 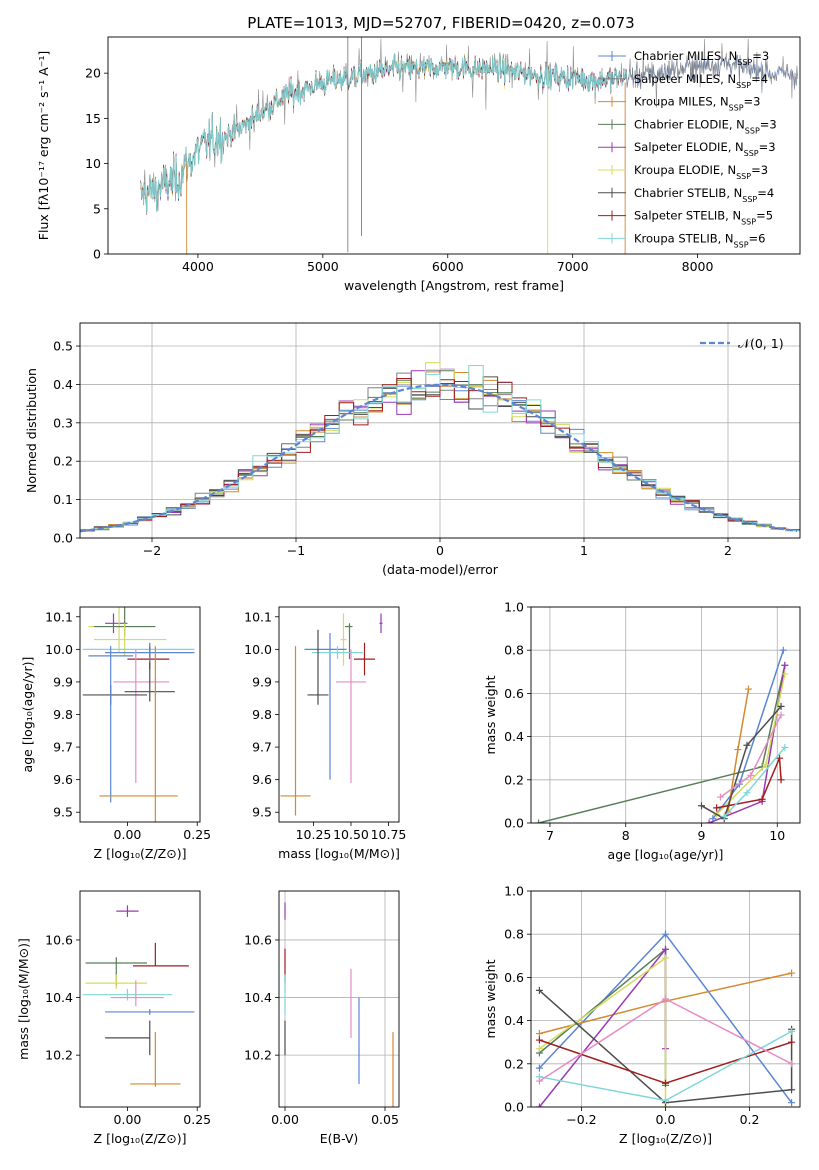 I want to click on x-tick-label: 9, so click(x=702, y=835).